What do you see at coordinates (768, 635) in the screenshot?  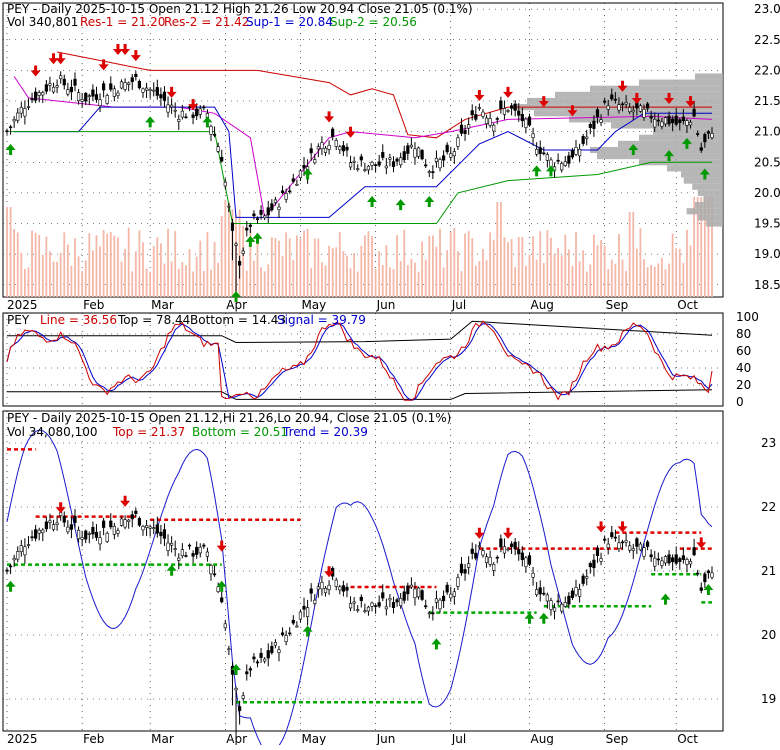 I see `trend-y-tick: 20` at bounding box center [768, 635].